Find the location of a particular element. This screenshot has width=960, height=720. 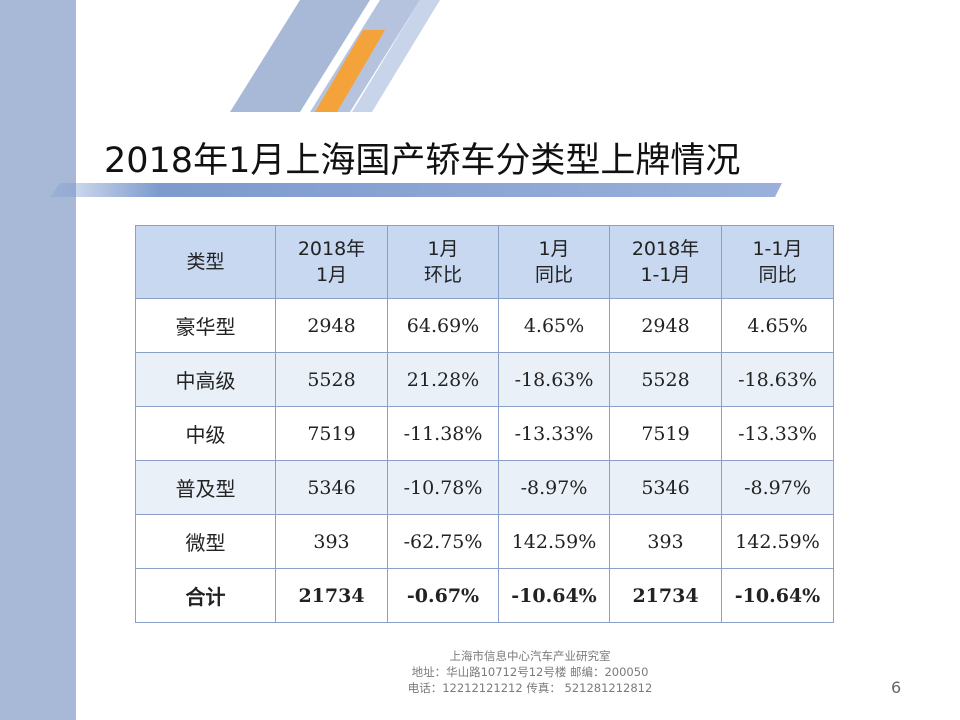

title-underline is located at coordinates (416, 190).